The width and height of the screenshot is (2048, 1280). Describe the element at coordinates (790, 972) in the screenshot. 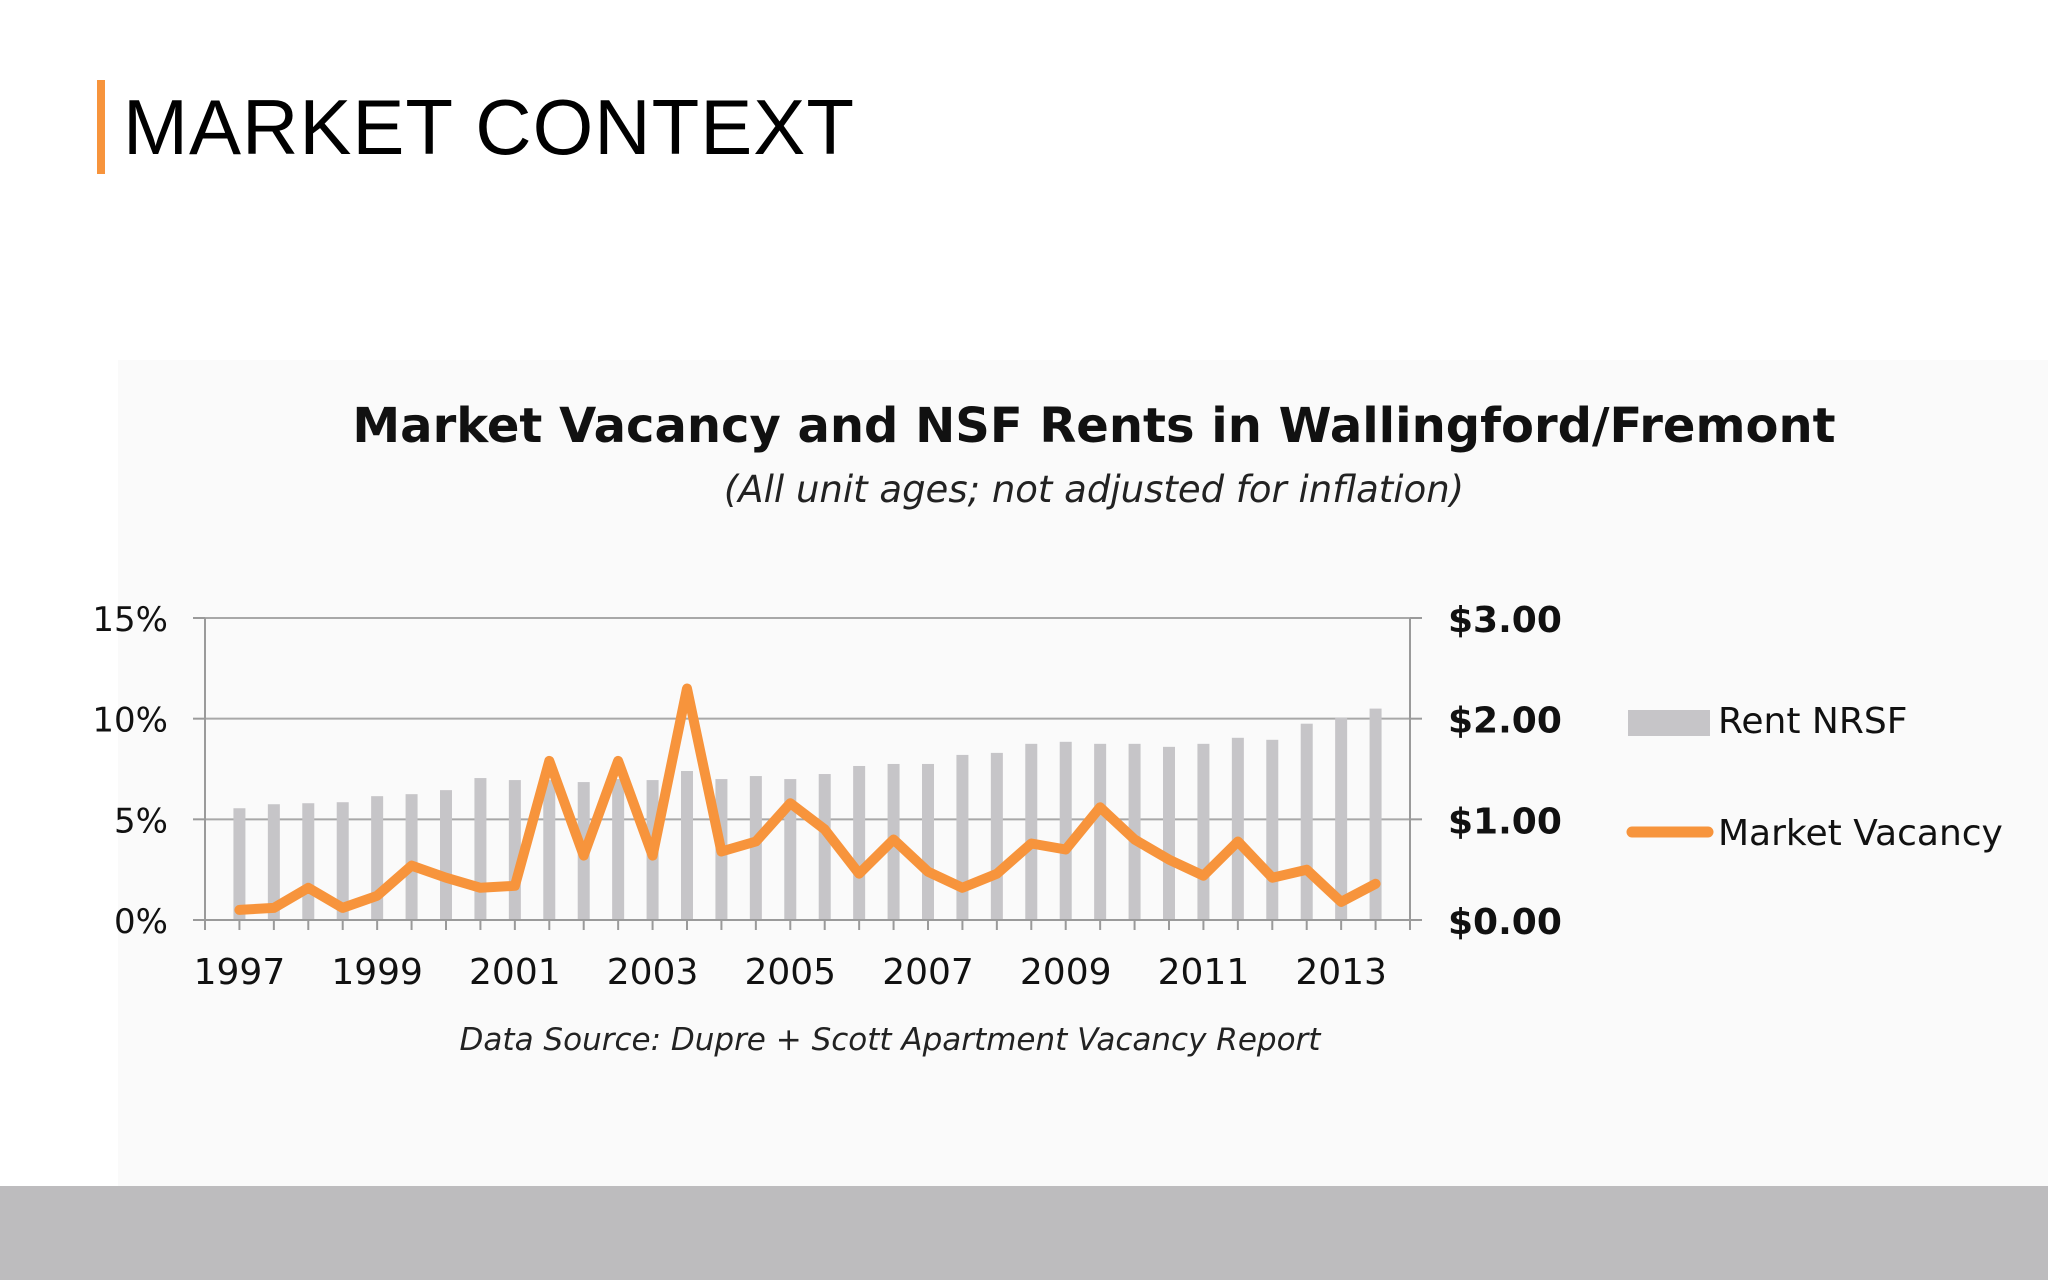

I see `x-tick-label: 2005` at that location.